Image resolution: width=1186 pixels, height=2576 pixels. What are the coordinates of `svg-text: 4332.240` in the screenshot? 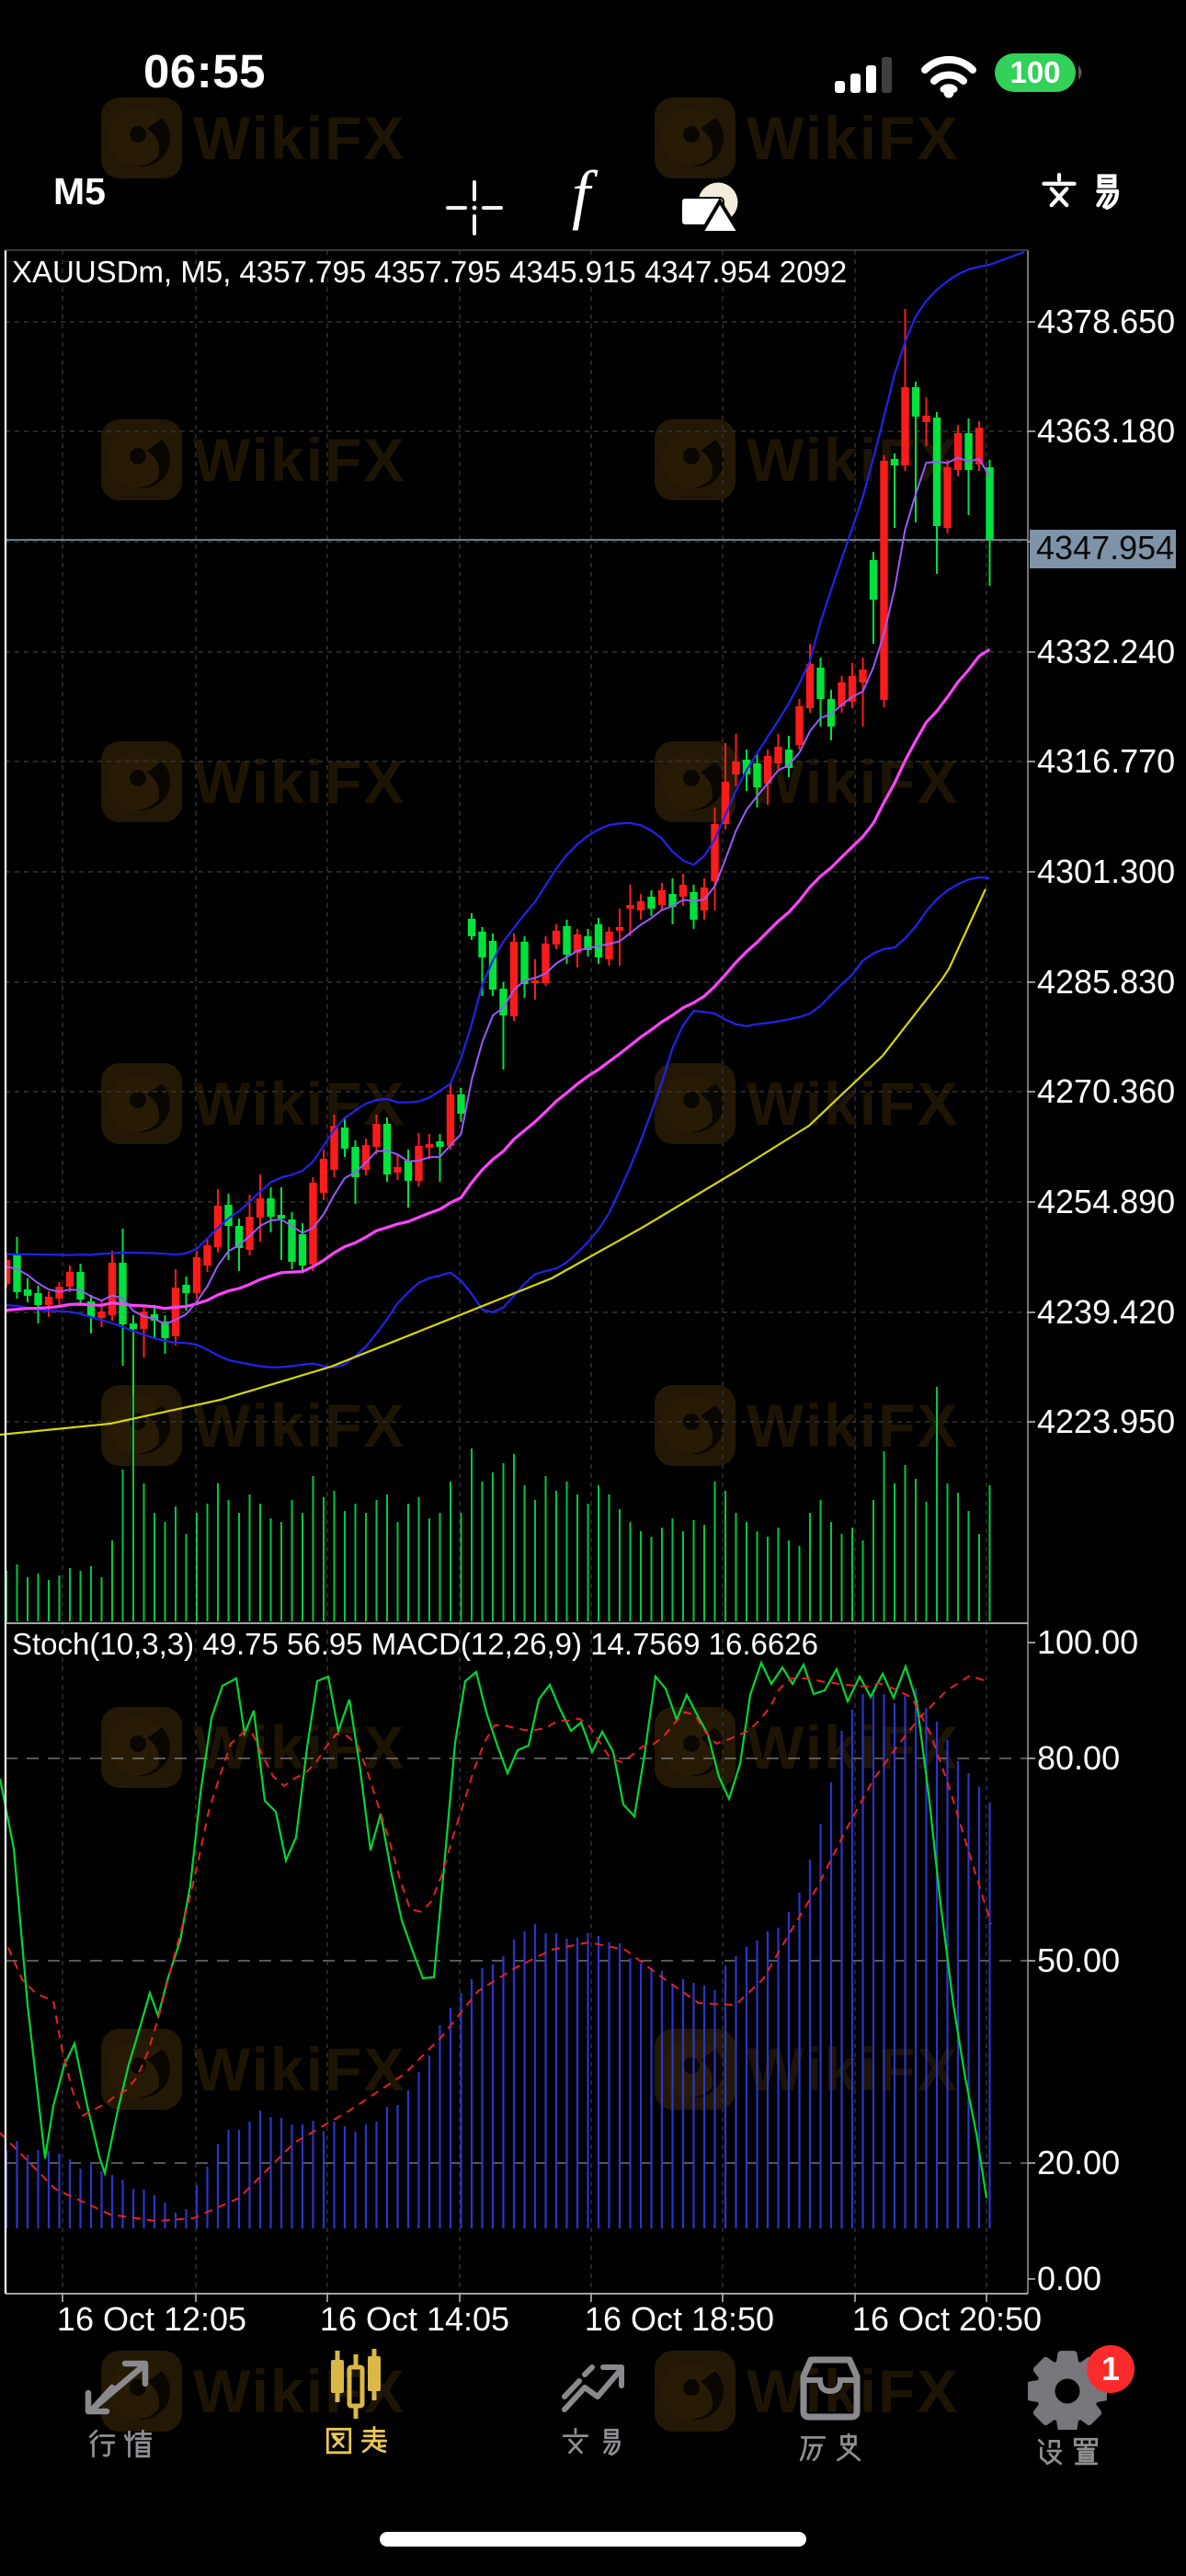 It's located at (1106, 651).